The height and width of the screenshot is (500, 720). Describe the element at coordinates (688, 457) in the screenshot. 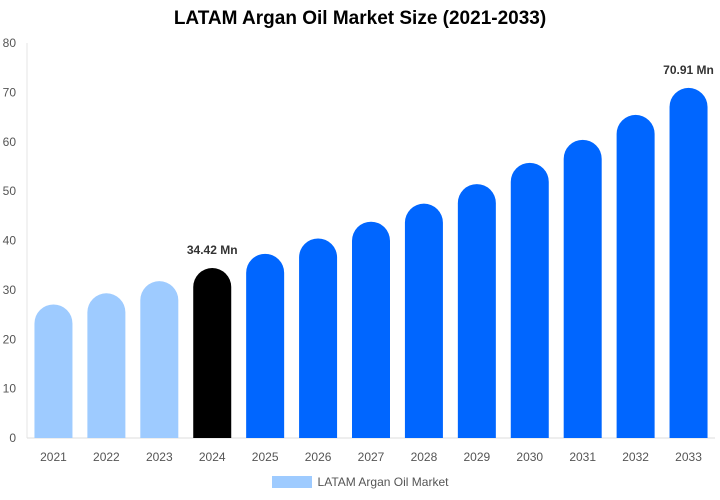

I see `x-tick-label: 2033` at that location.